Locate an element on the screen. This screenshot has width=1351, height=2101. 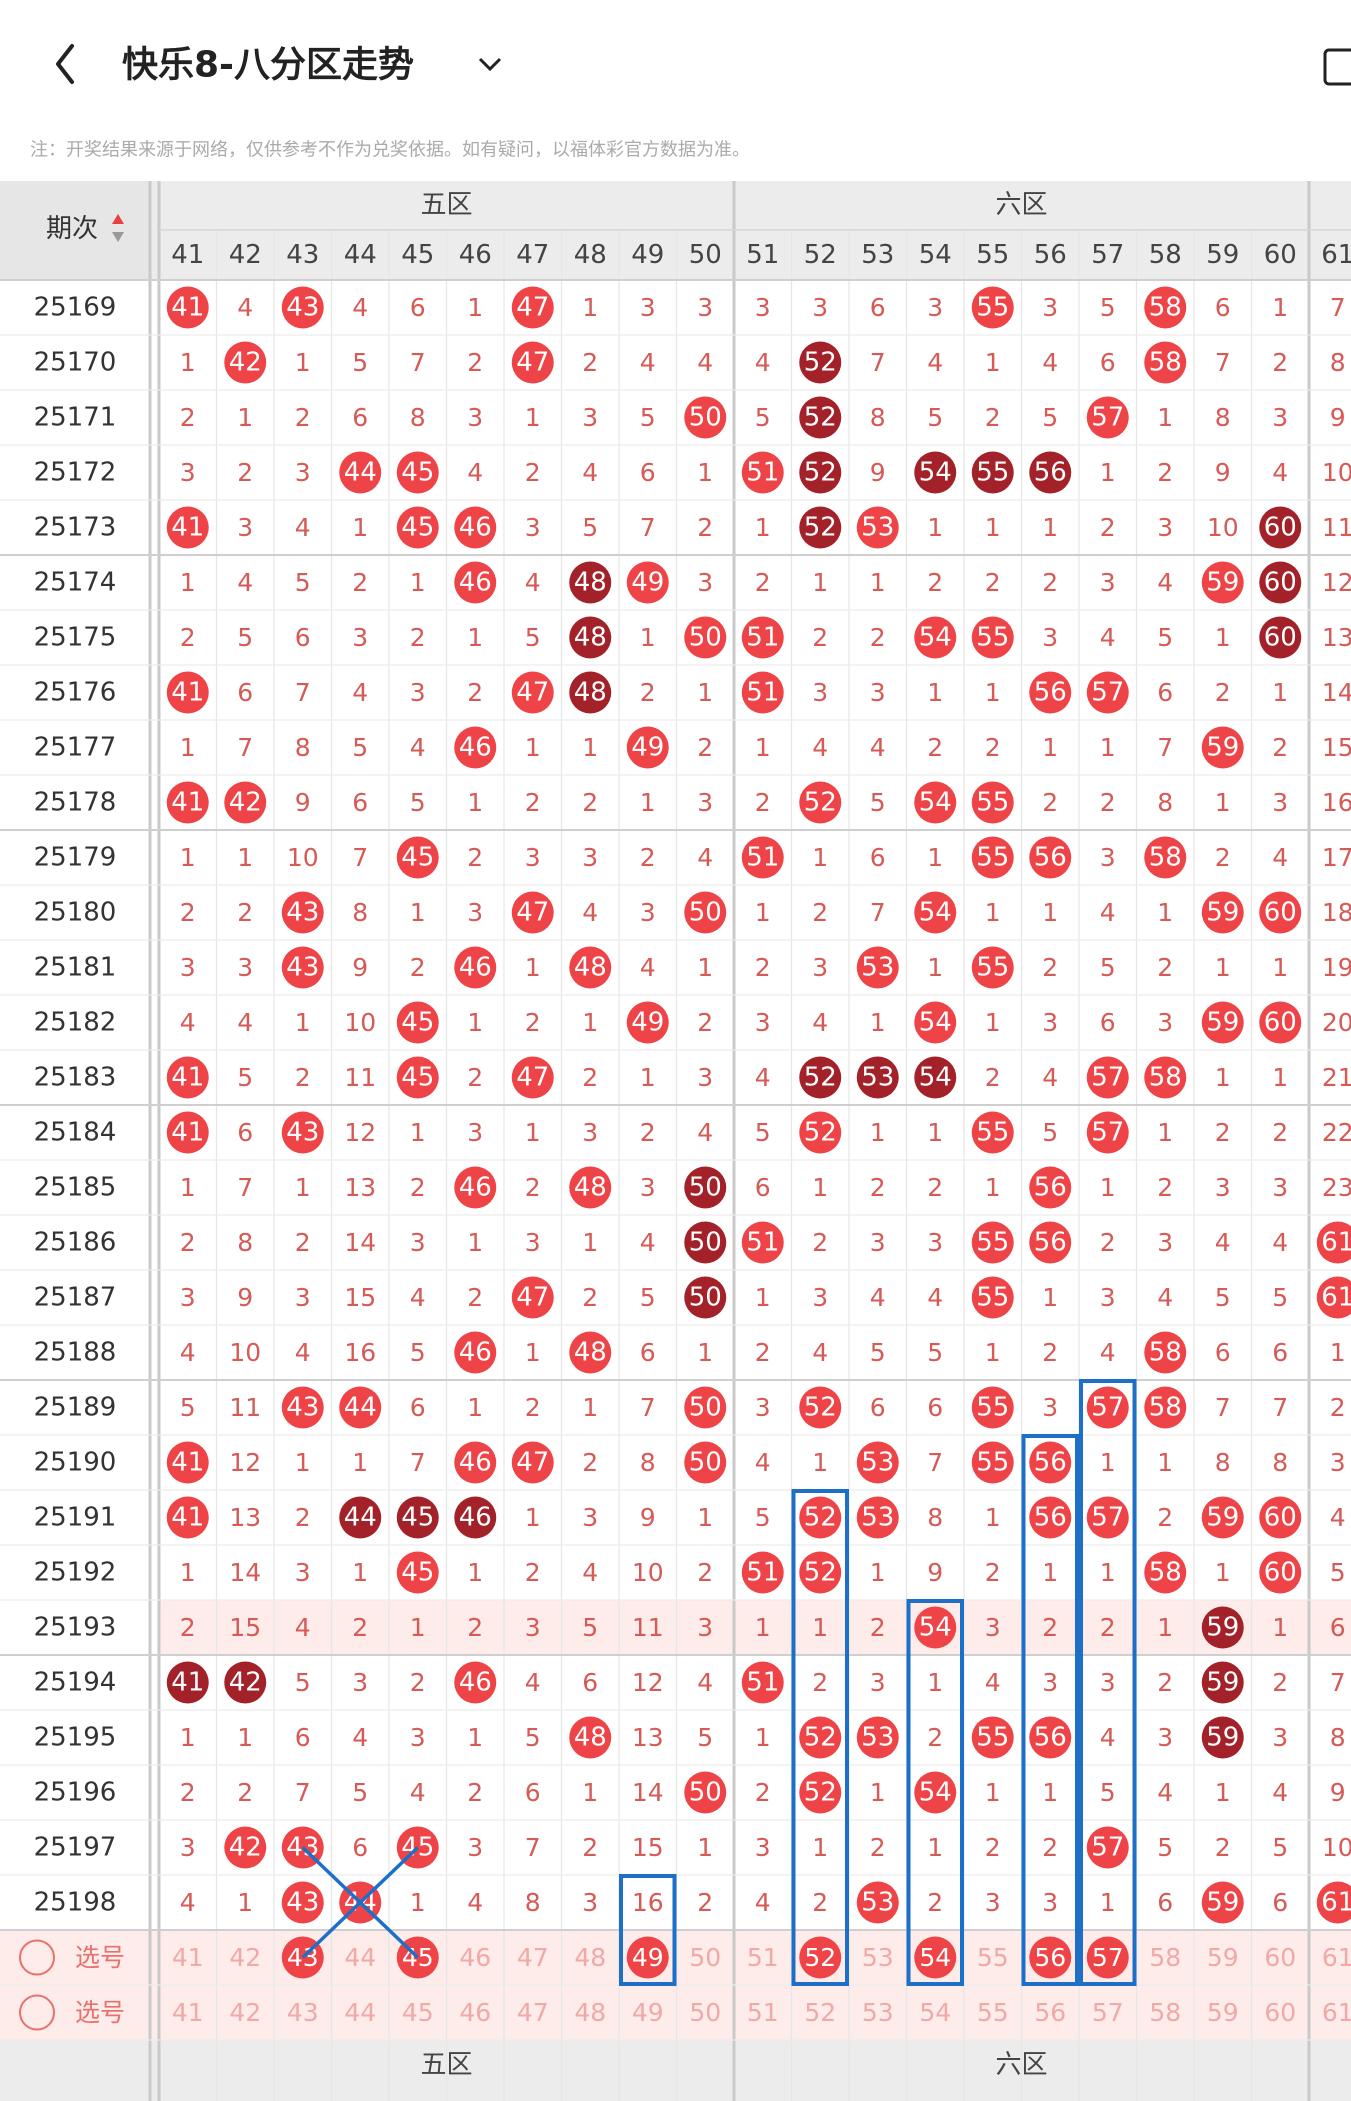
cell-value: 8 is located at coordinates (303, 747).